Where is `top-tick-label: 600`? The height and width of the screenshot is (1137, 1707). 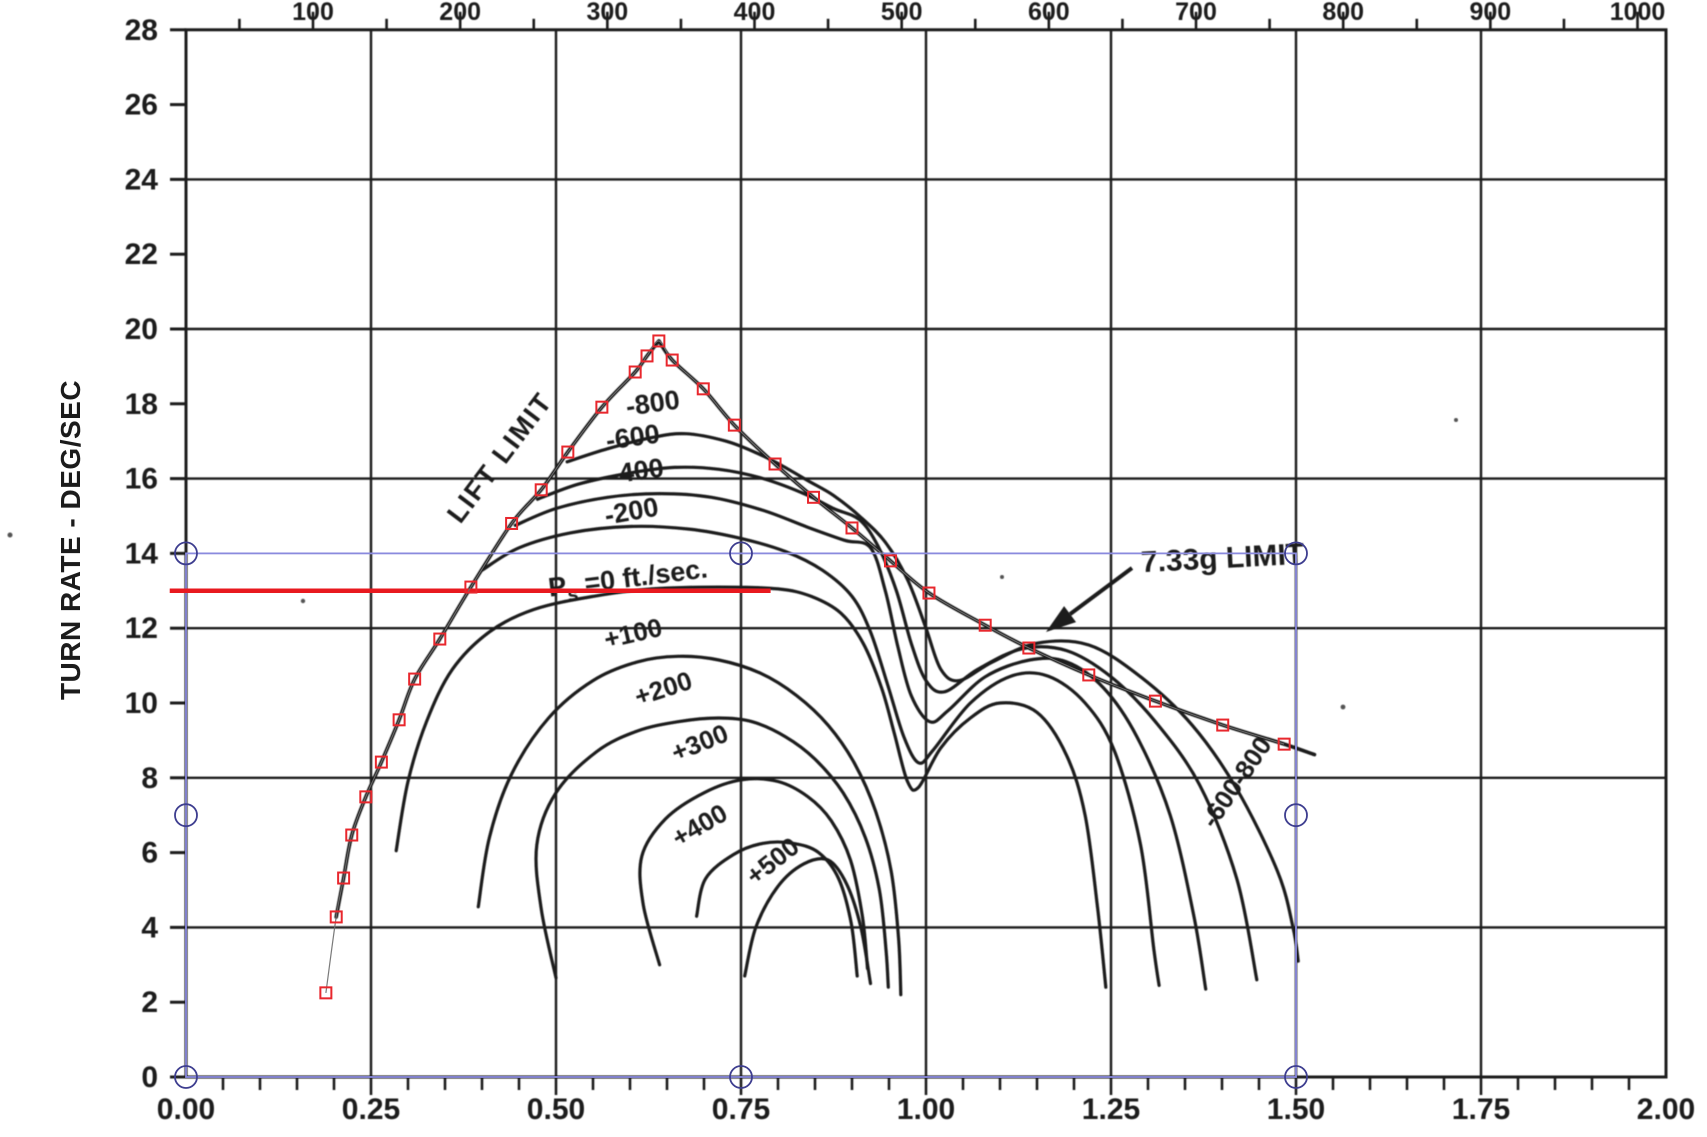 top-tick-label: 600 is located at coordinates (1049, 13).